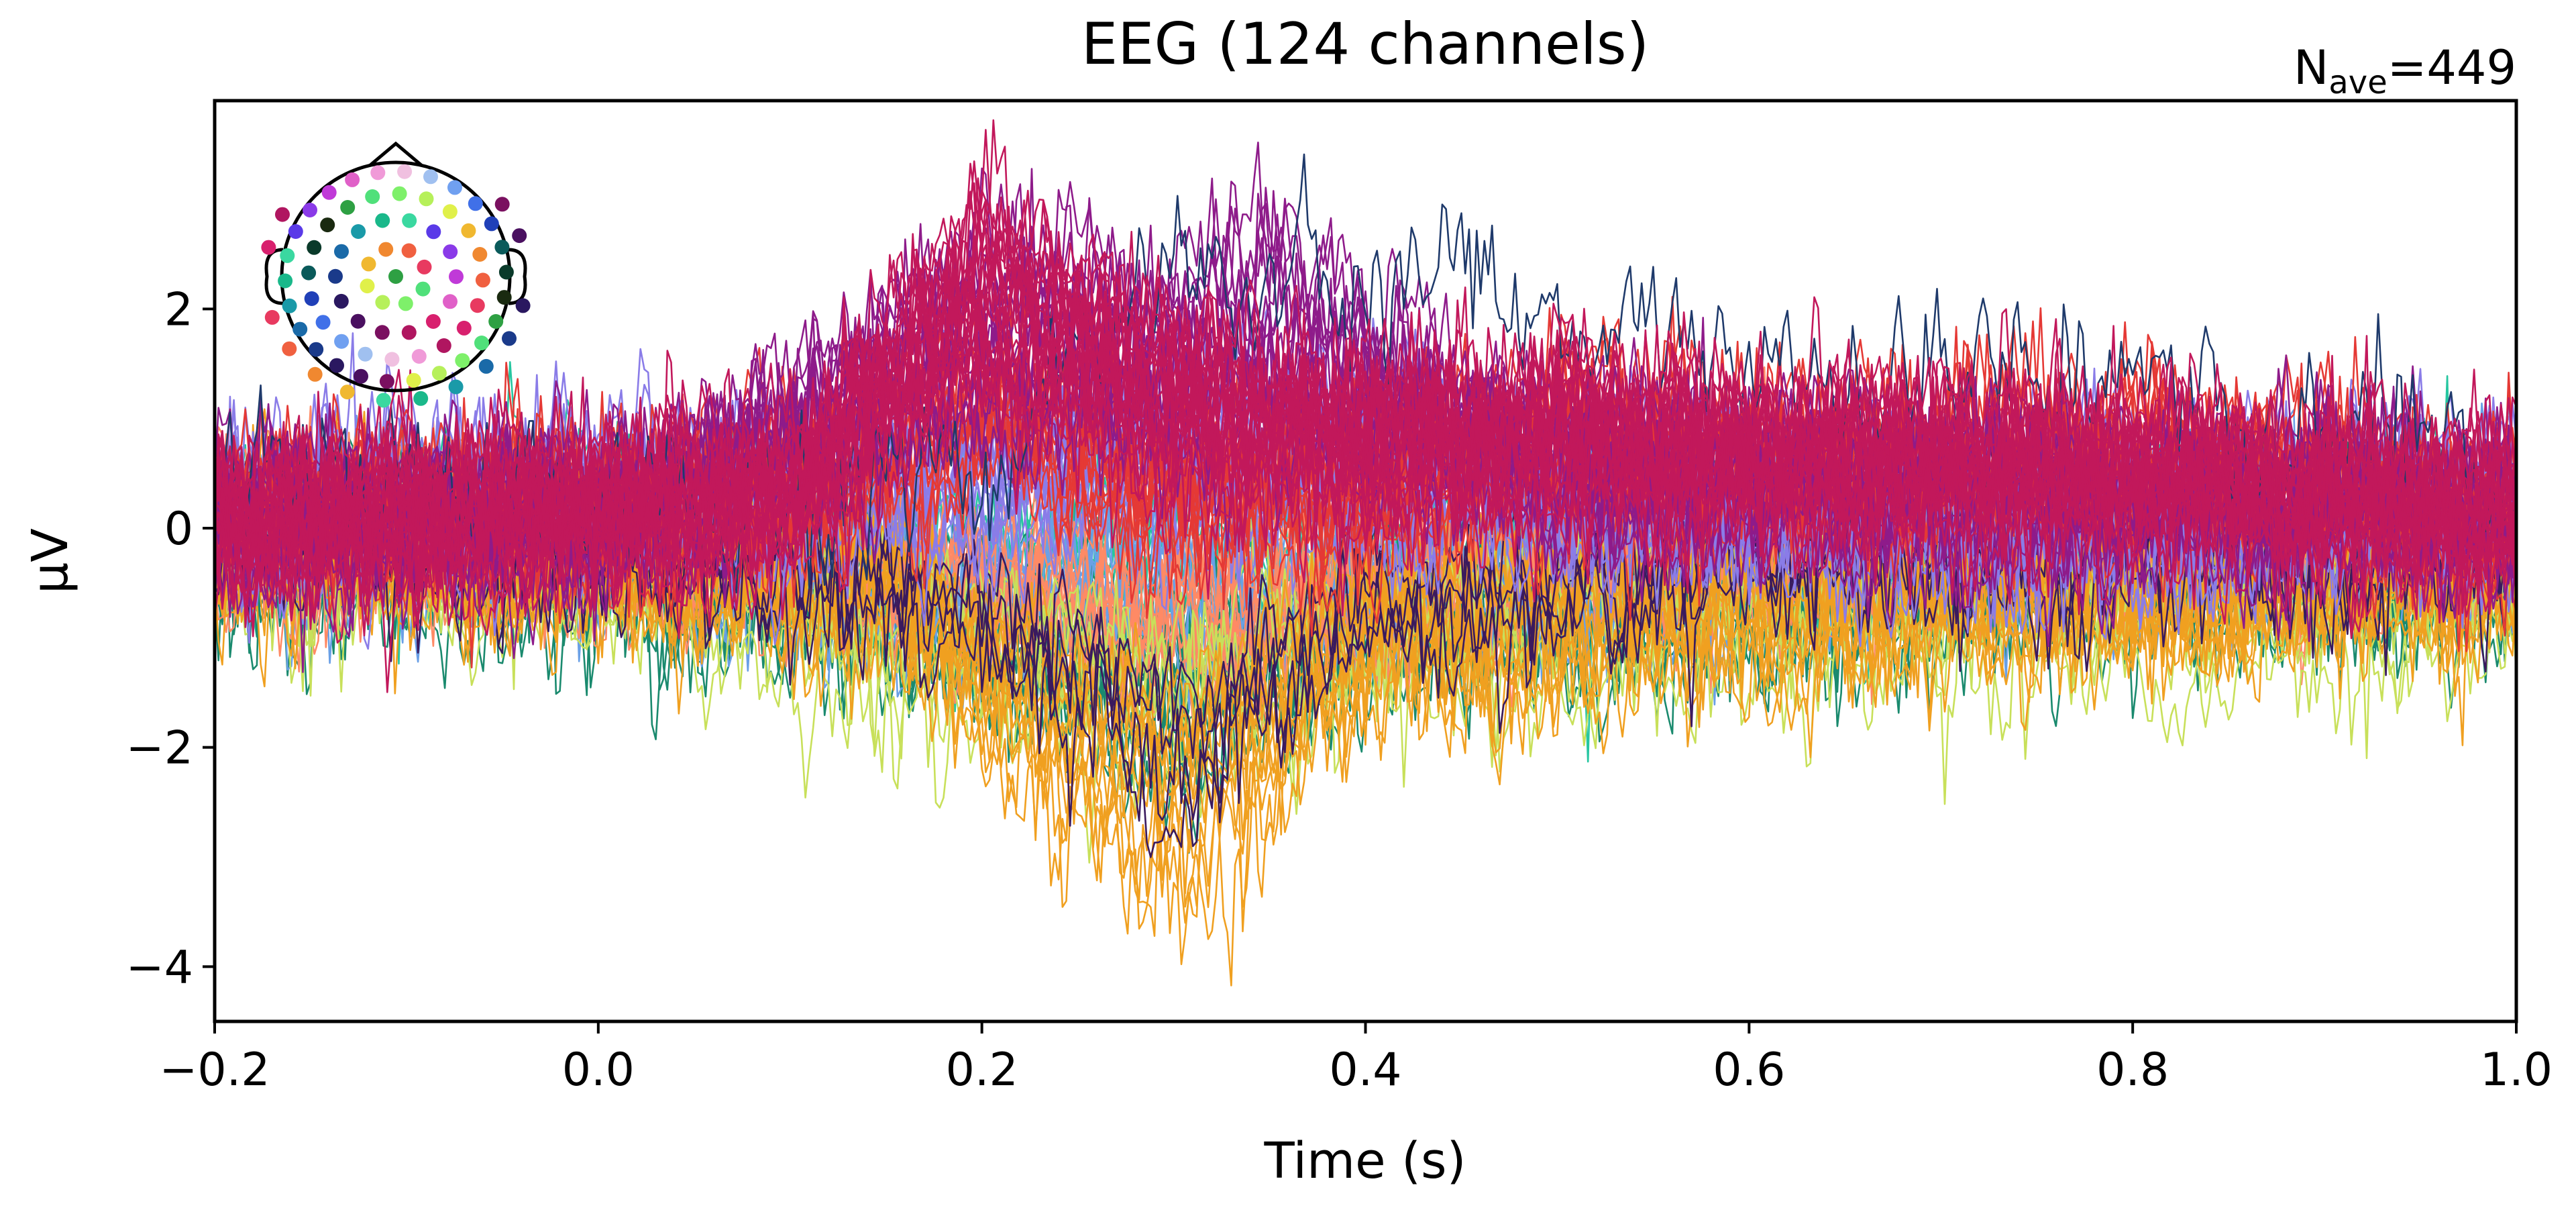  Describe the element at coordinates (178, 309) in the screenshot. I see `y-tick-label: 2` at that location.